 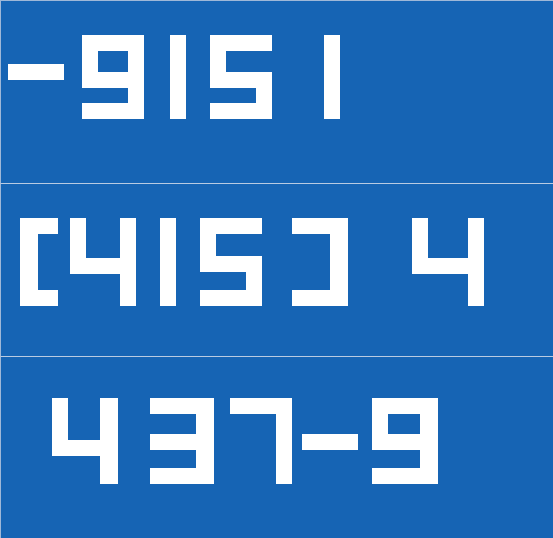 What do you see at coordinates (168, 262) in the screenshot?
I see `glyph-1c` at bounding box center [168, 262].